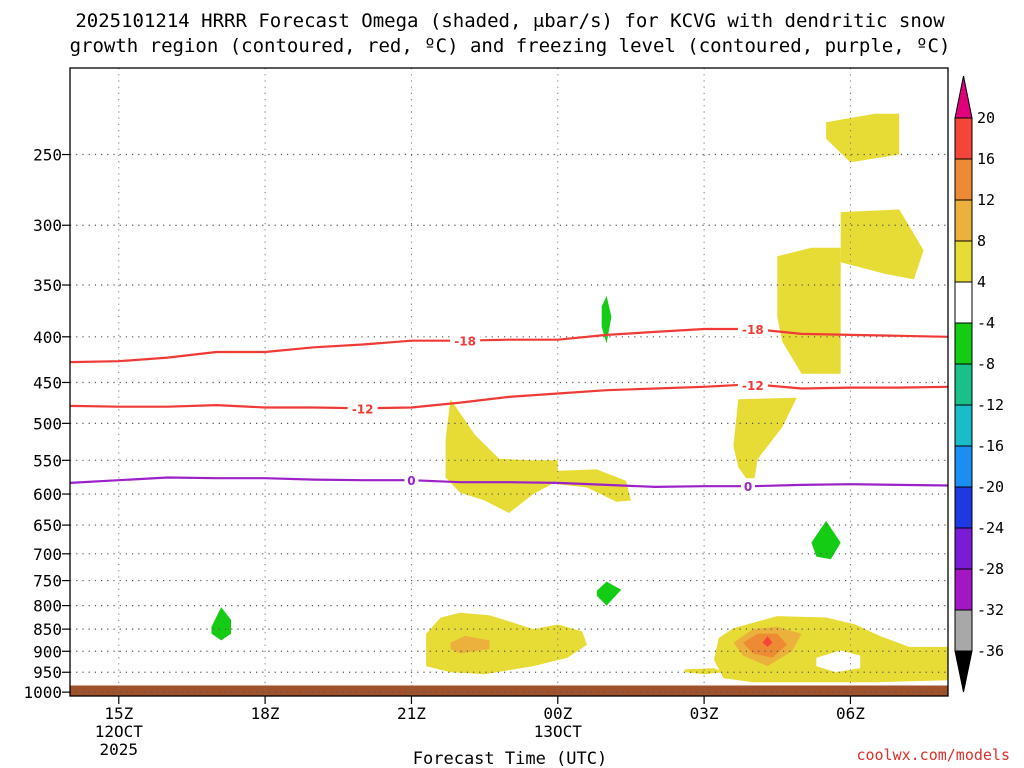 This screenshot has height=768, width=1024. I want to click on colorbar-label--8: -8, so click(986, 364).